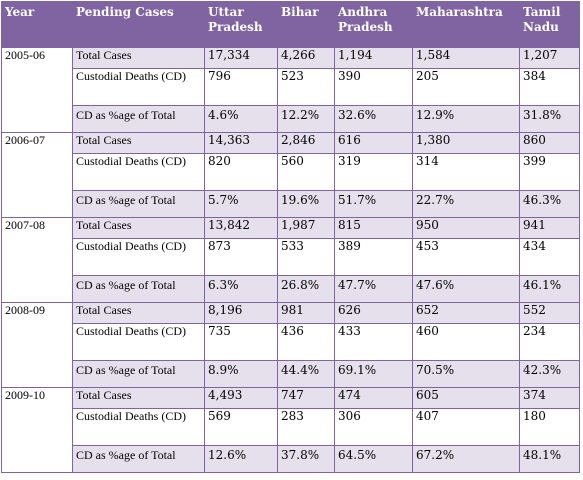 The image size is (583, 480). What do you see at coordinates (373, 342) in the screenshot?
I see `value-andhra-pradesh: 433` at bounding box center [373, 342].